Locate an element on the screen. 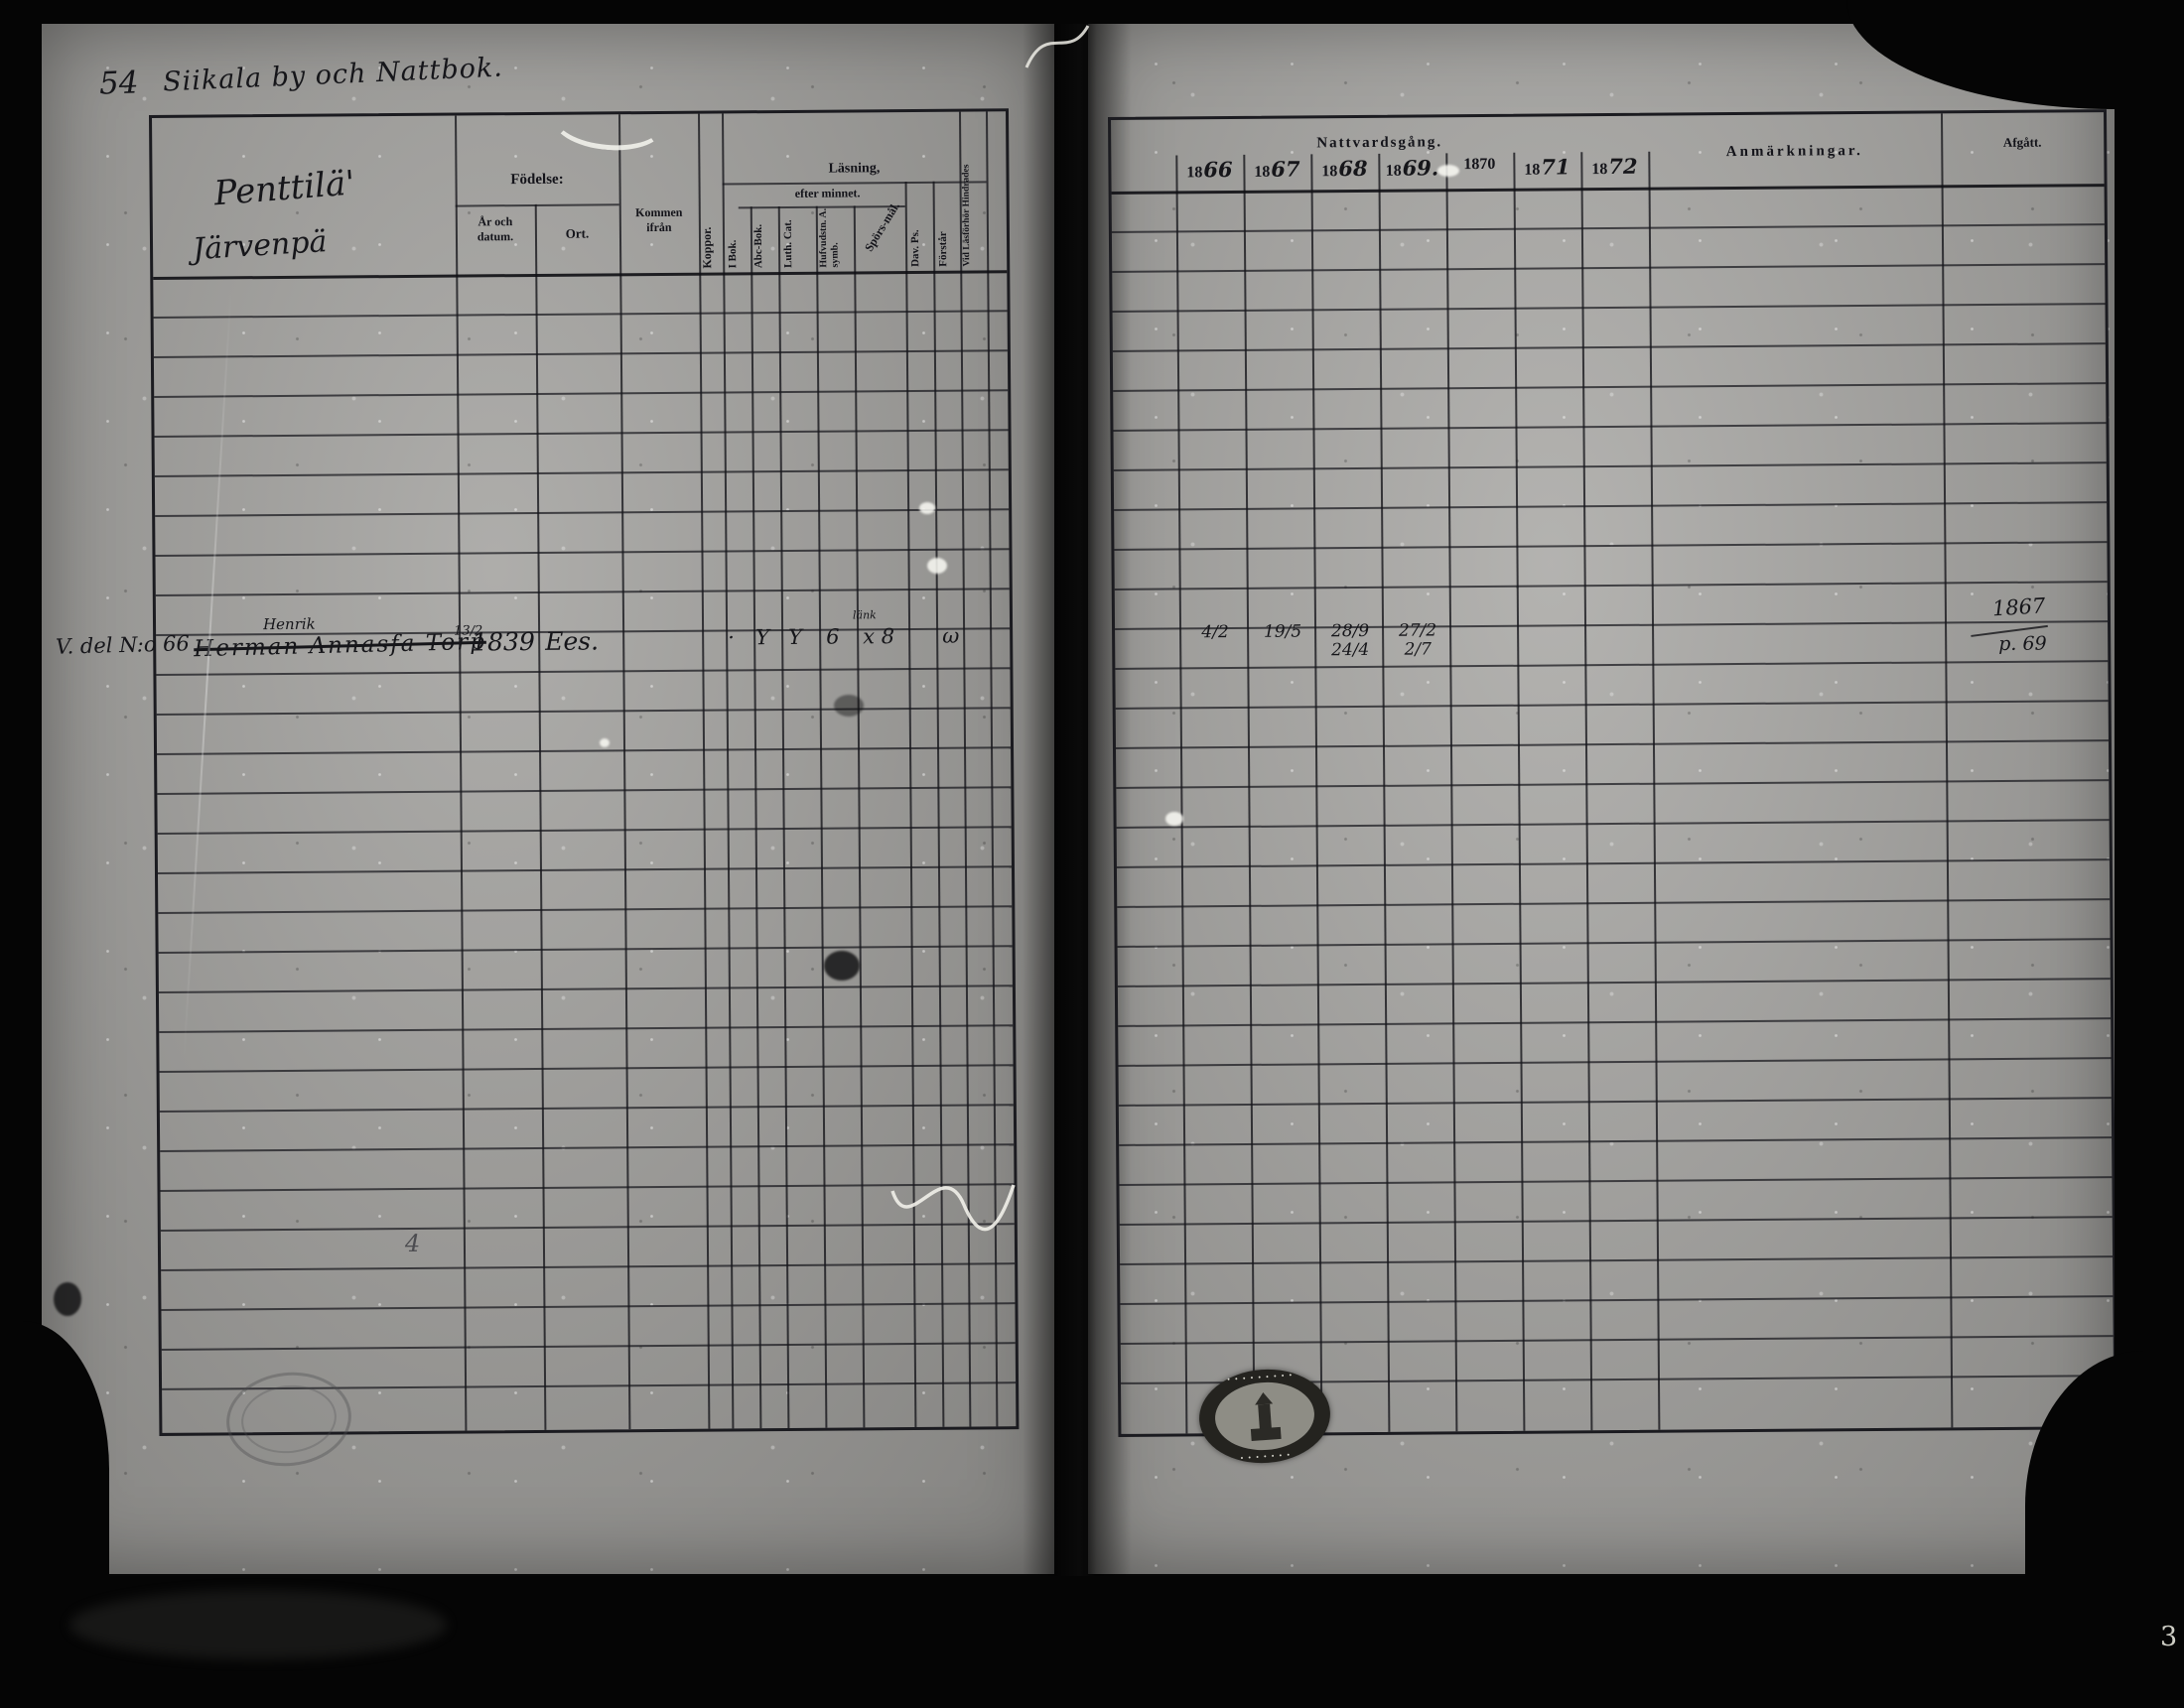 This screenshot has width=2184, height=1708. col-group-nattvardsgang: Nattvardsgång. is located at coordinates (1379, 143).